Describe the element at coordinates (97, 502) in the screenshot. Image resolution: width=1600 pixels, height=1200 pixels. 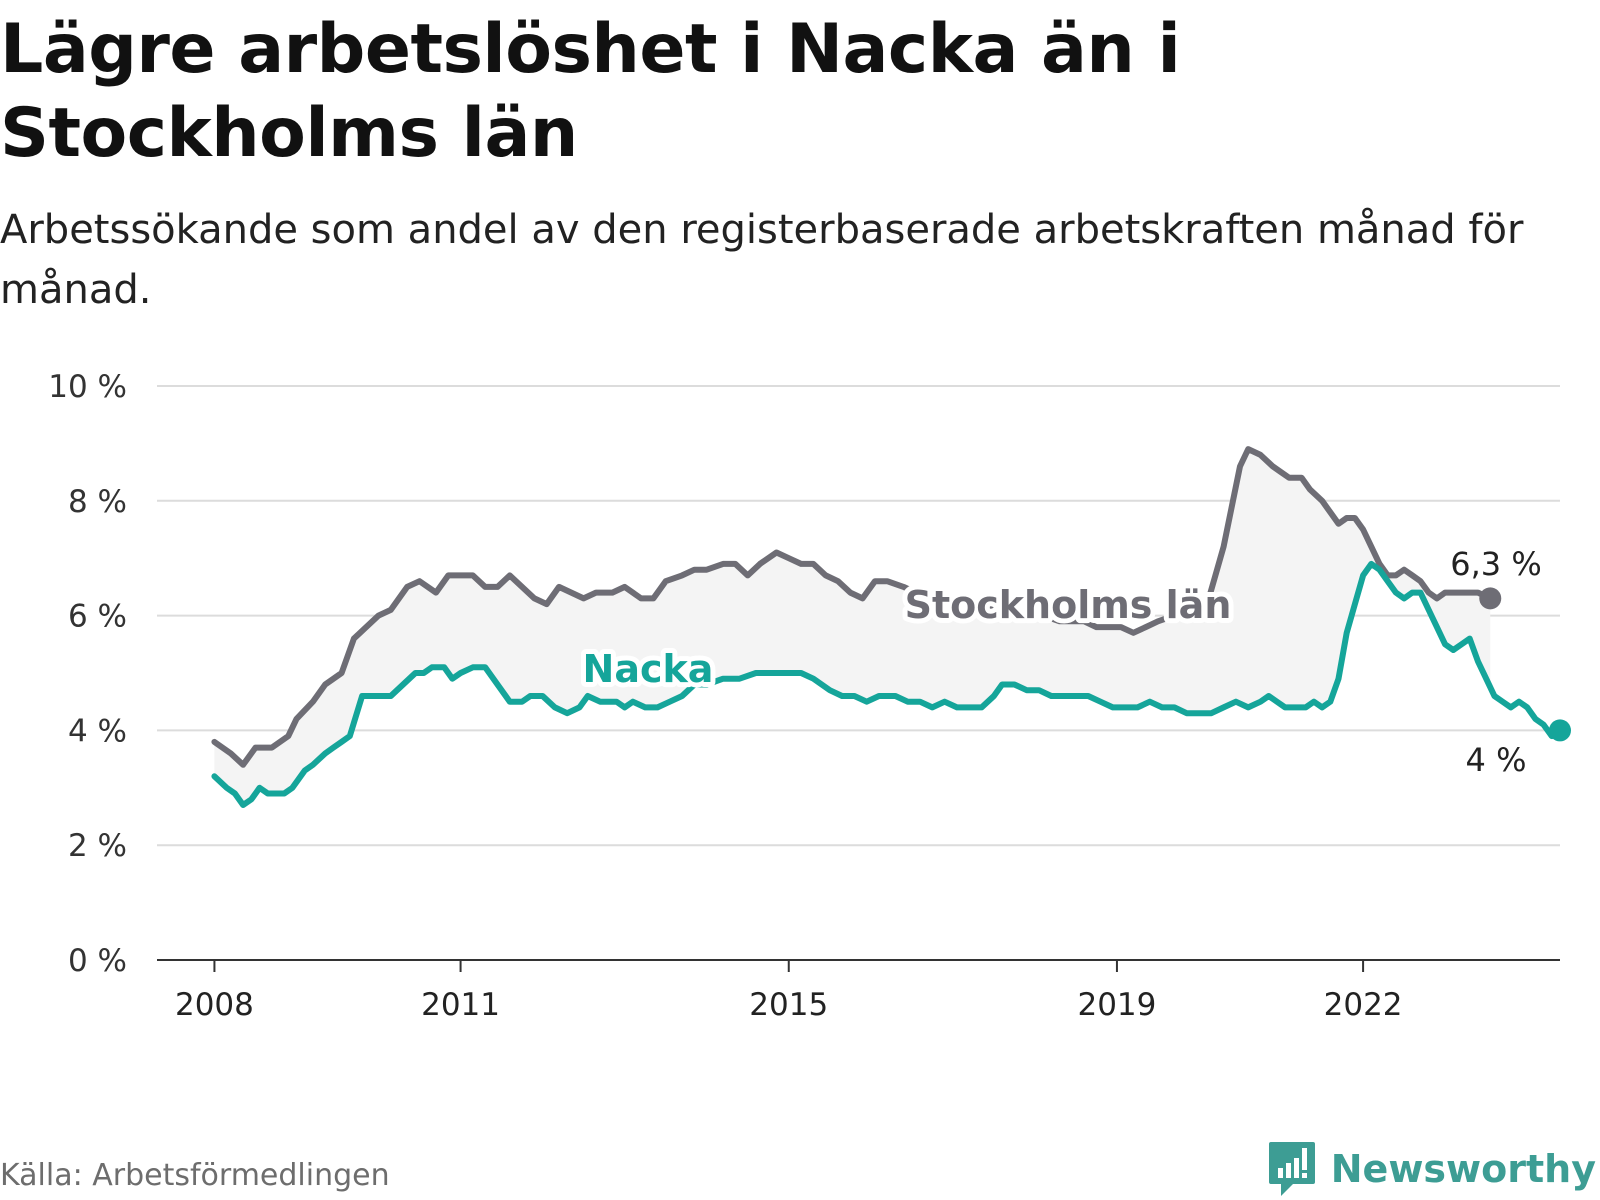
I see `y-tick-label: 8 %` at that location.